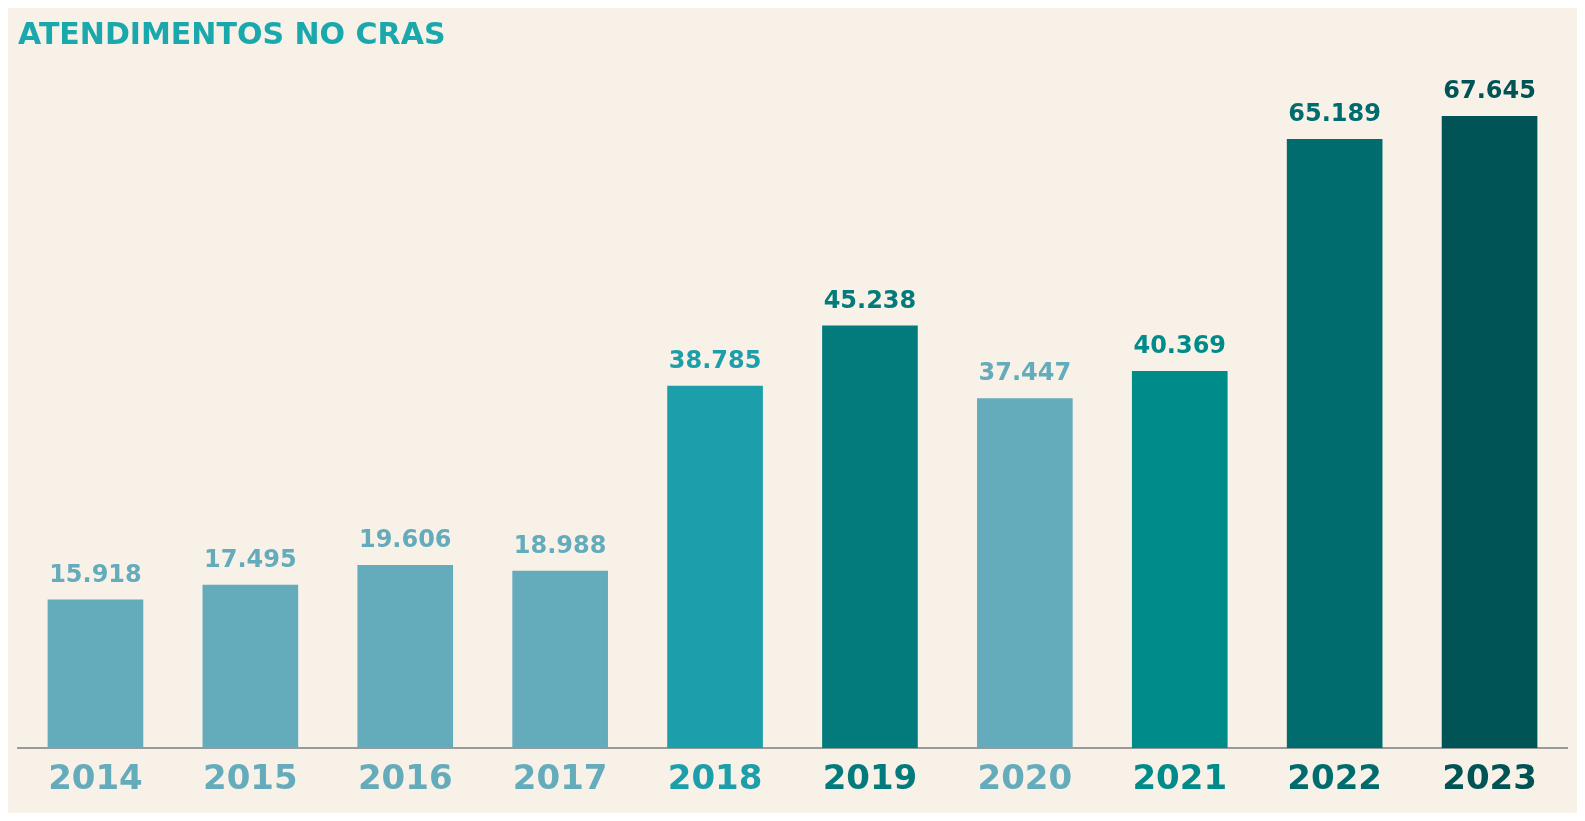 The height and width of the screenshot is (821, 1585). What do you see at coordinates (1334, 113) in the screenshot?
I see `data-label: 65.189` at bounding box center [1334, 113].